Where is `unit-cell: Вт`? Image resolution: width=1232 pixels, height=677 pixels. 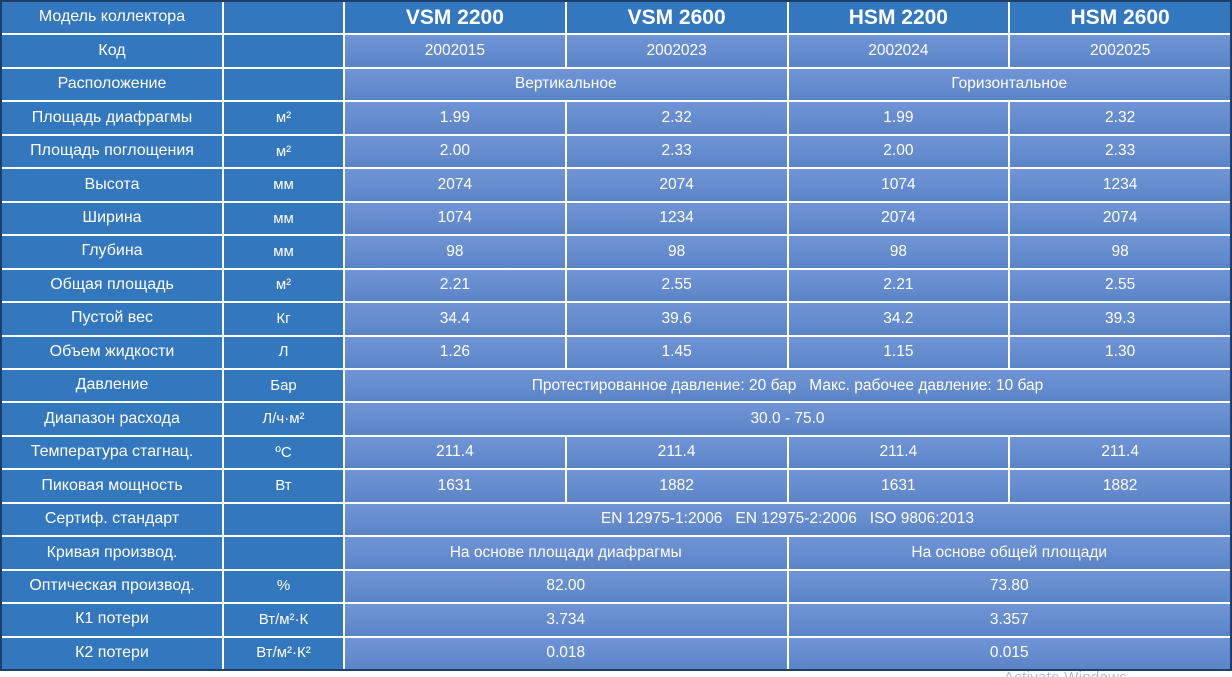
unit-cell: Вт is located at coordinates (283, 486).